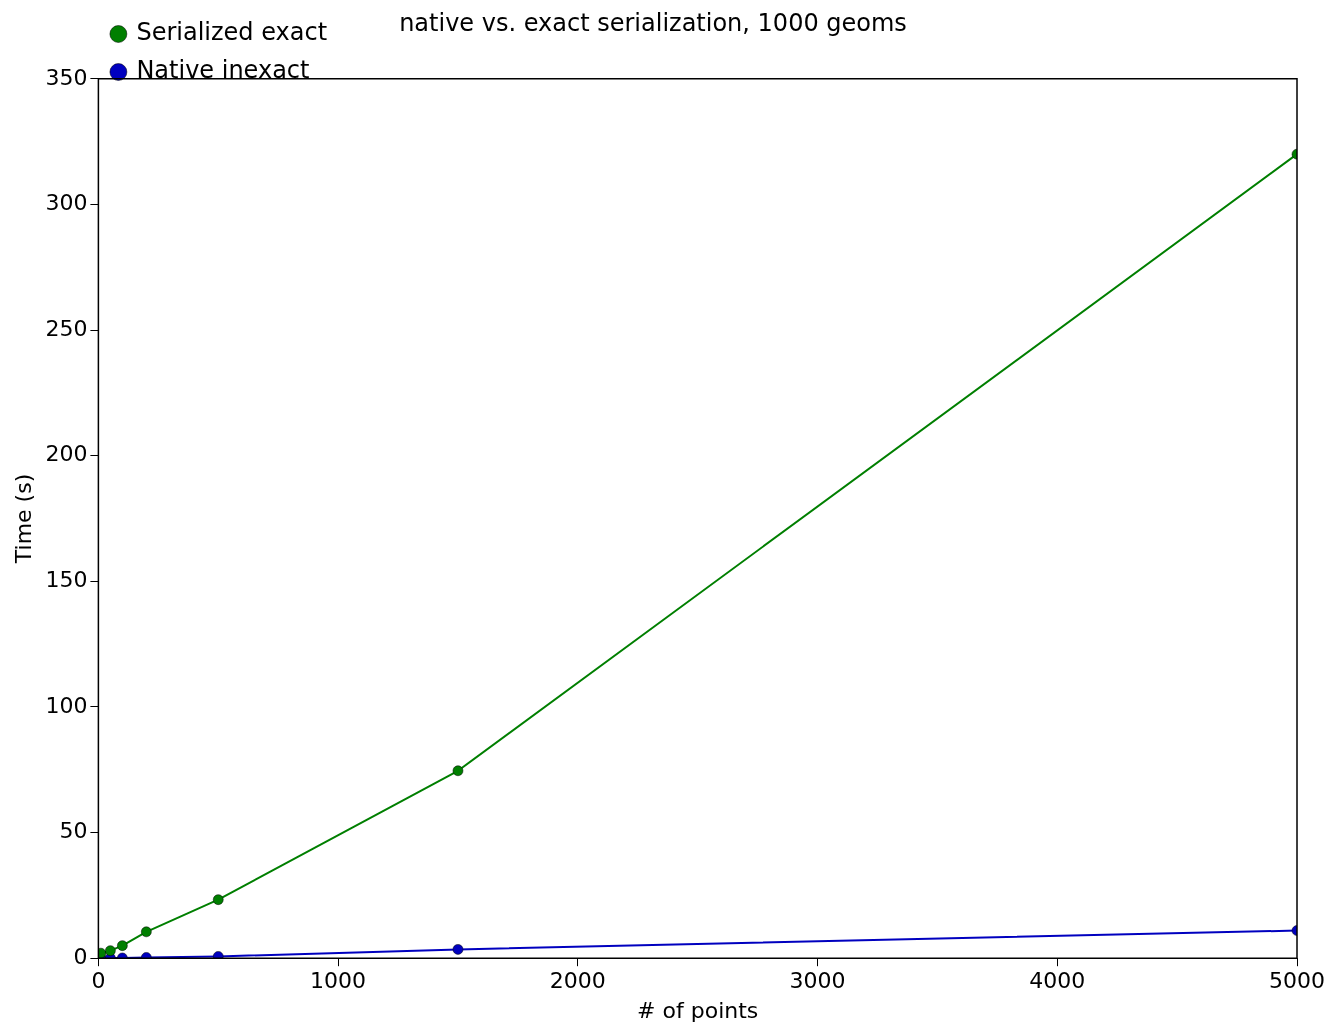  Describe the element at coordinates (66, 77) in the screenshot. I see `y-tick-label: 350` at that location.